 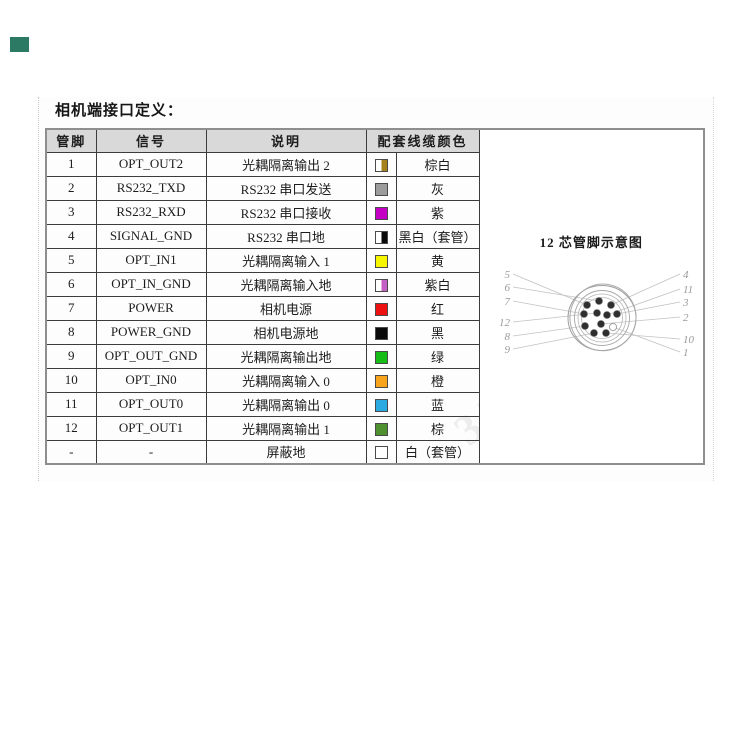 I want to click on pin-number-label: 4, so click(x=686, y=275).